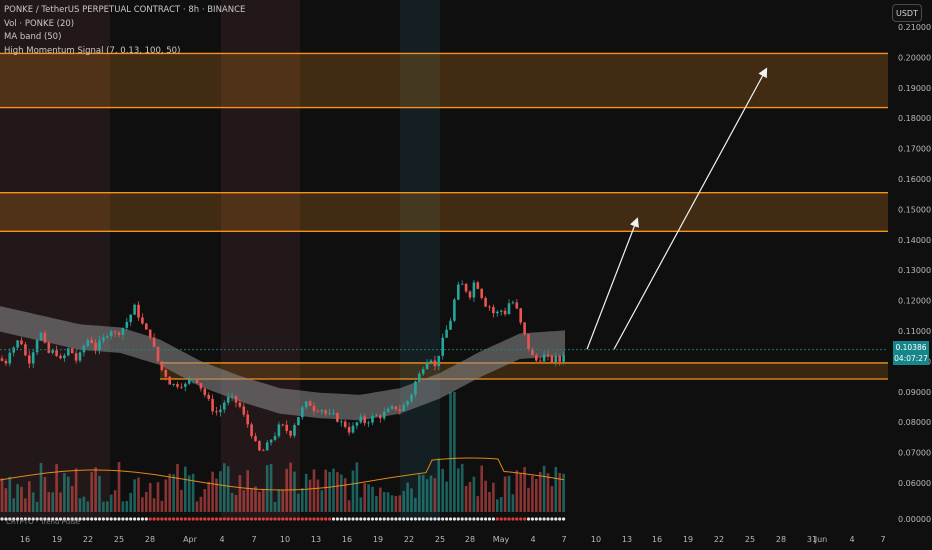 The height and width of the screenshot is (550, 932). I want to click on y-tick-label: 0.21000, so click(914, 27).